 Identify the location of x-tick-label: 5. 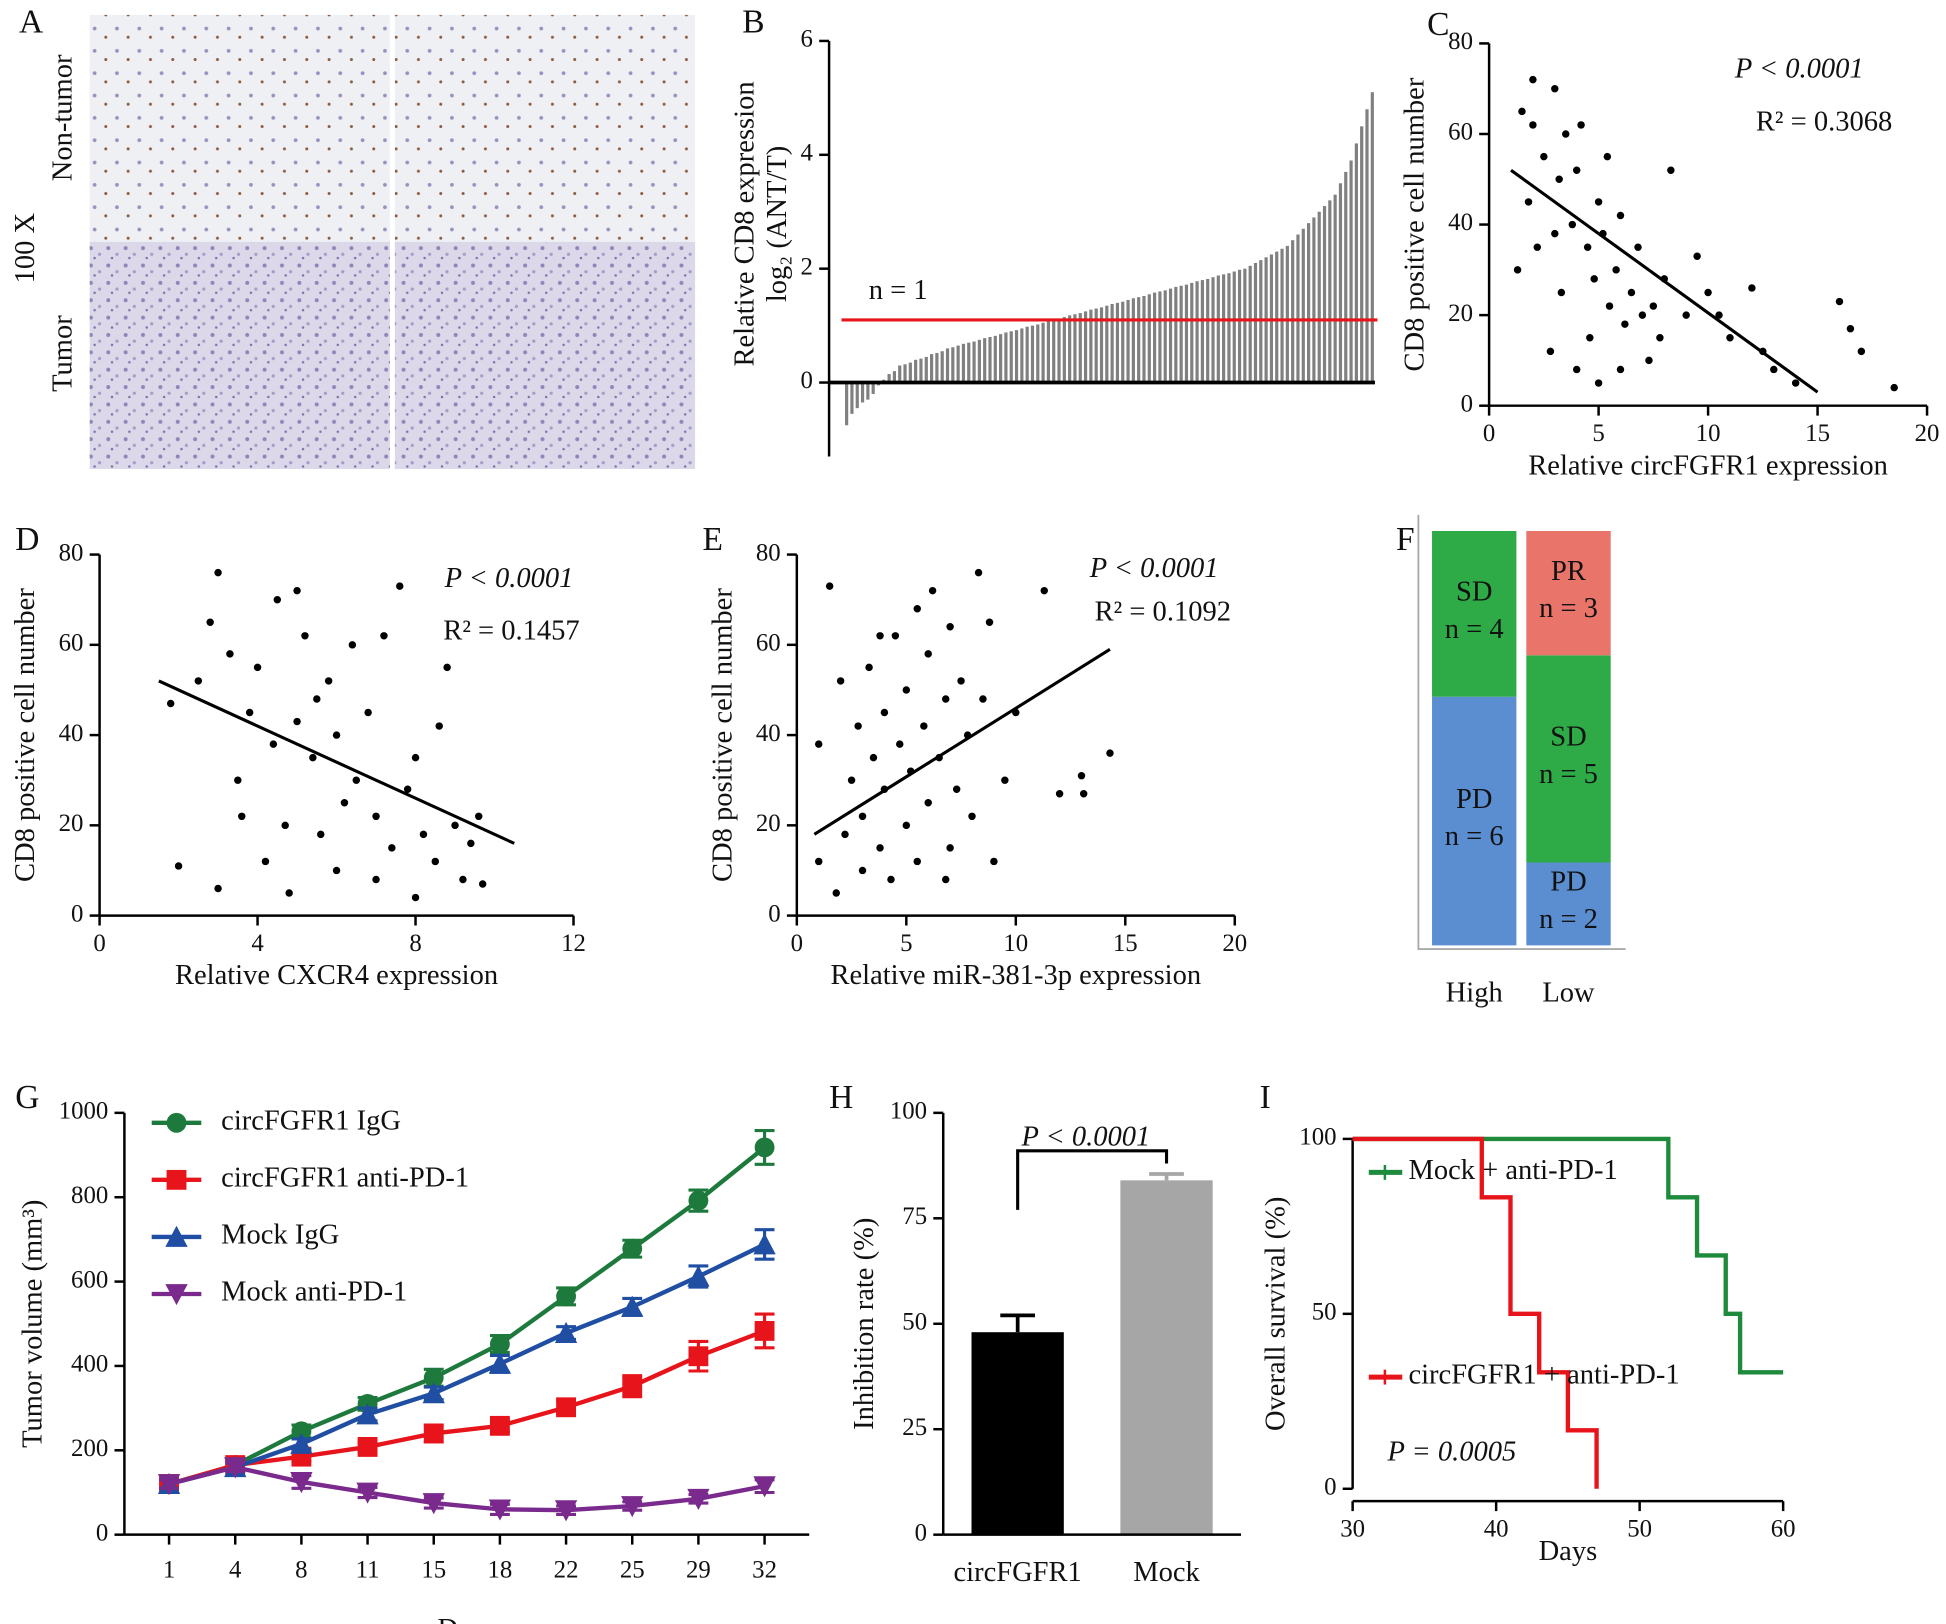
(906, 943).